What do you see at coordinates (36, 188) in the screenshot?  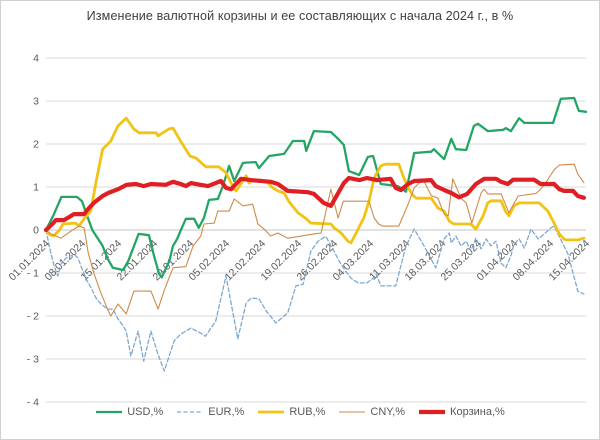 I see `y-tick-label: 1` at bounding box center [36, 188].